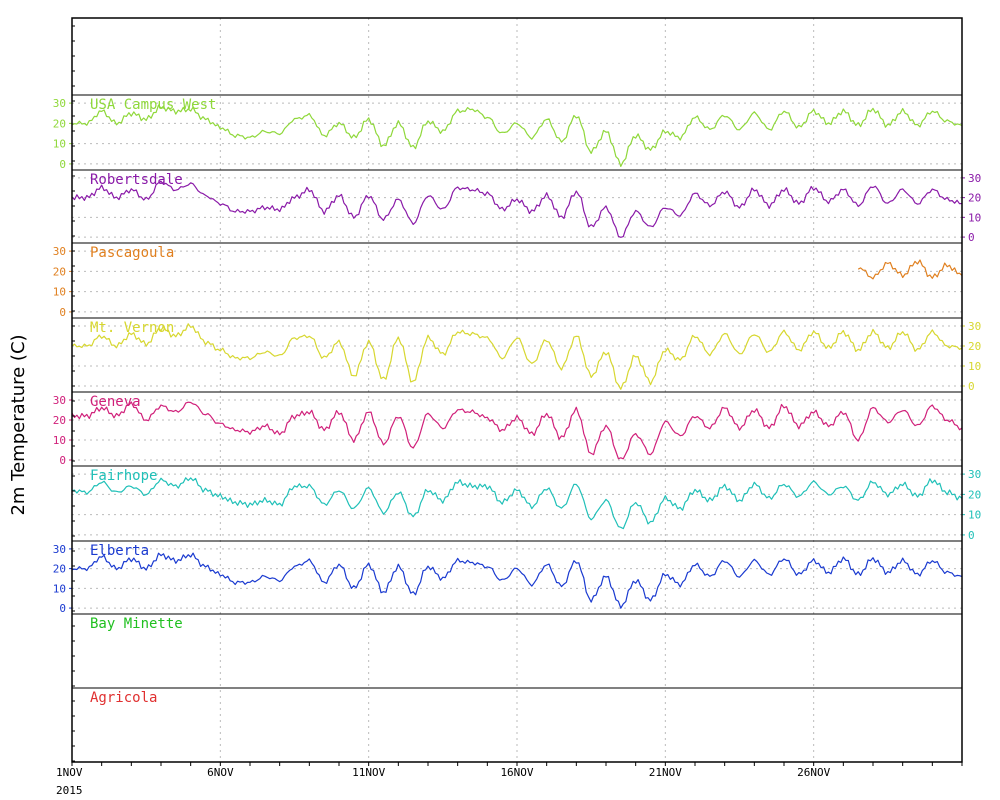  Describe the element at coordinates (516, 772) in the screenshot. I see `x-tick-label: 16NOV` at that location.